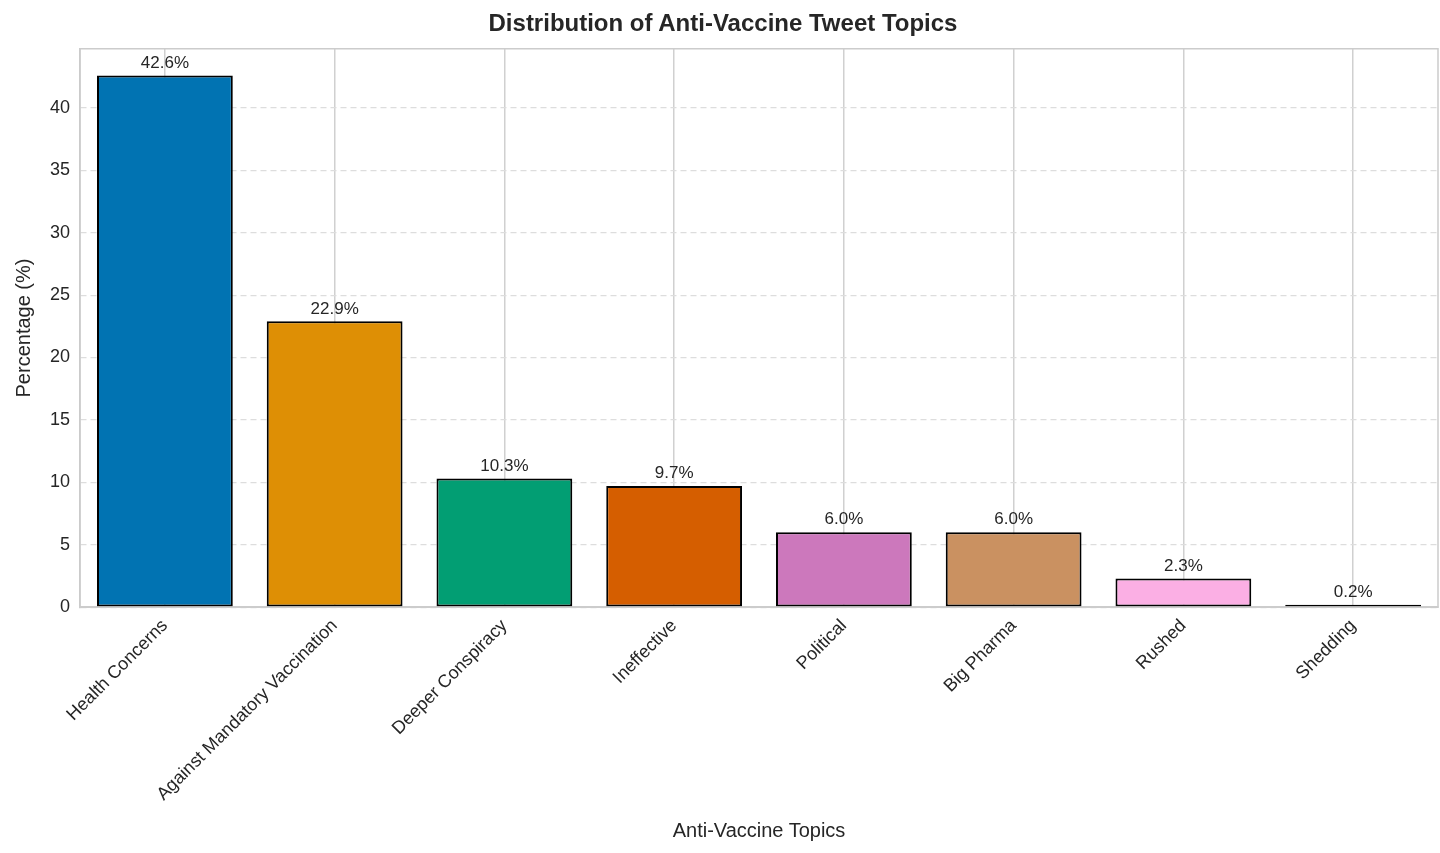 This screenshot has width=1440, height=853. What do you see at coordinates (1353, 591) in the screenshot?
I see `data-label: 0.2%` at bounding box center [1353, 591].